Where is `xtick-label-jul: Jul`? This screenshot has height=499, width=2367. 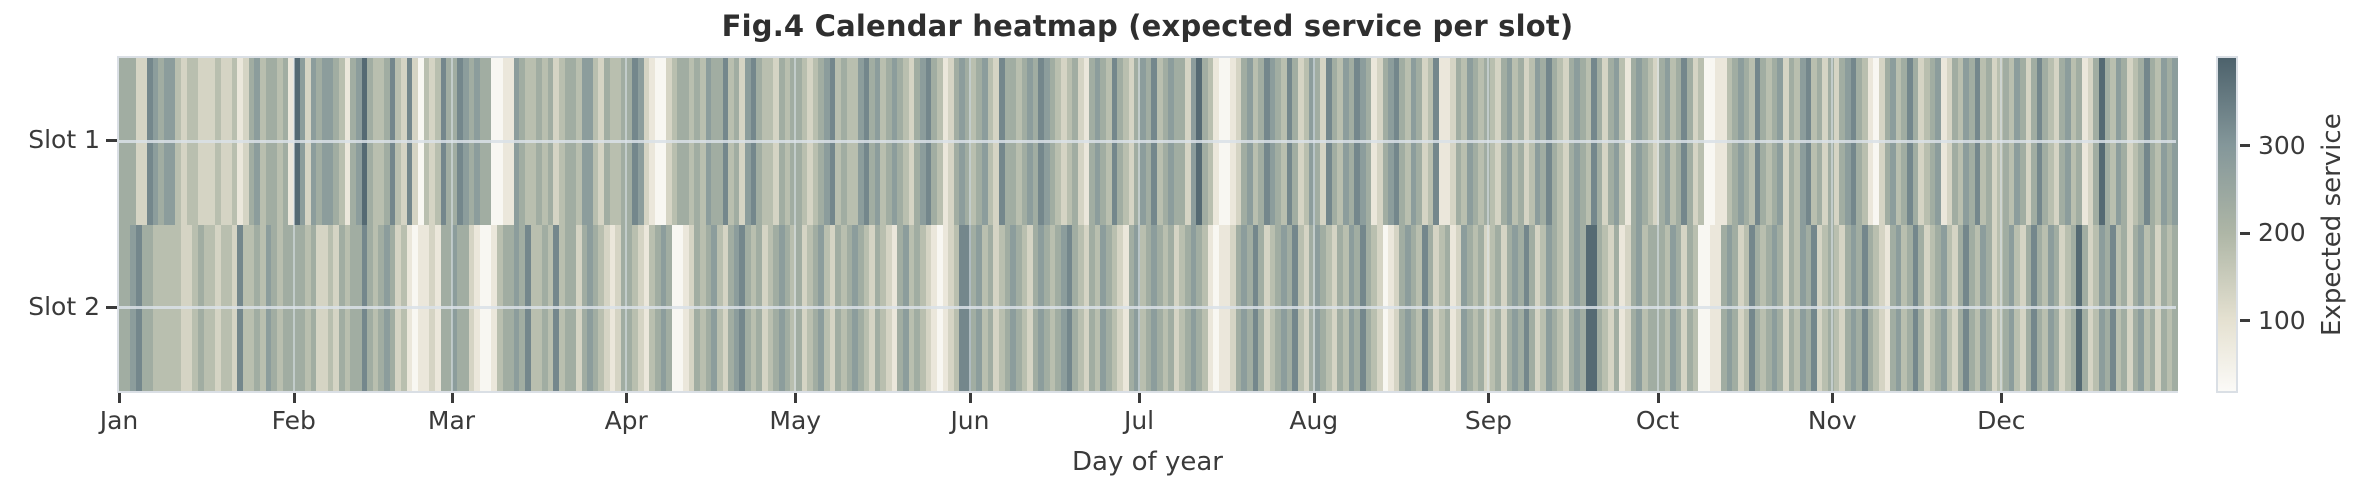
xtick-label-jul: Jul is located at coordinates (1139, 420).